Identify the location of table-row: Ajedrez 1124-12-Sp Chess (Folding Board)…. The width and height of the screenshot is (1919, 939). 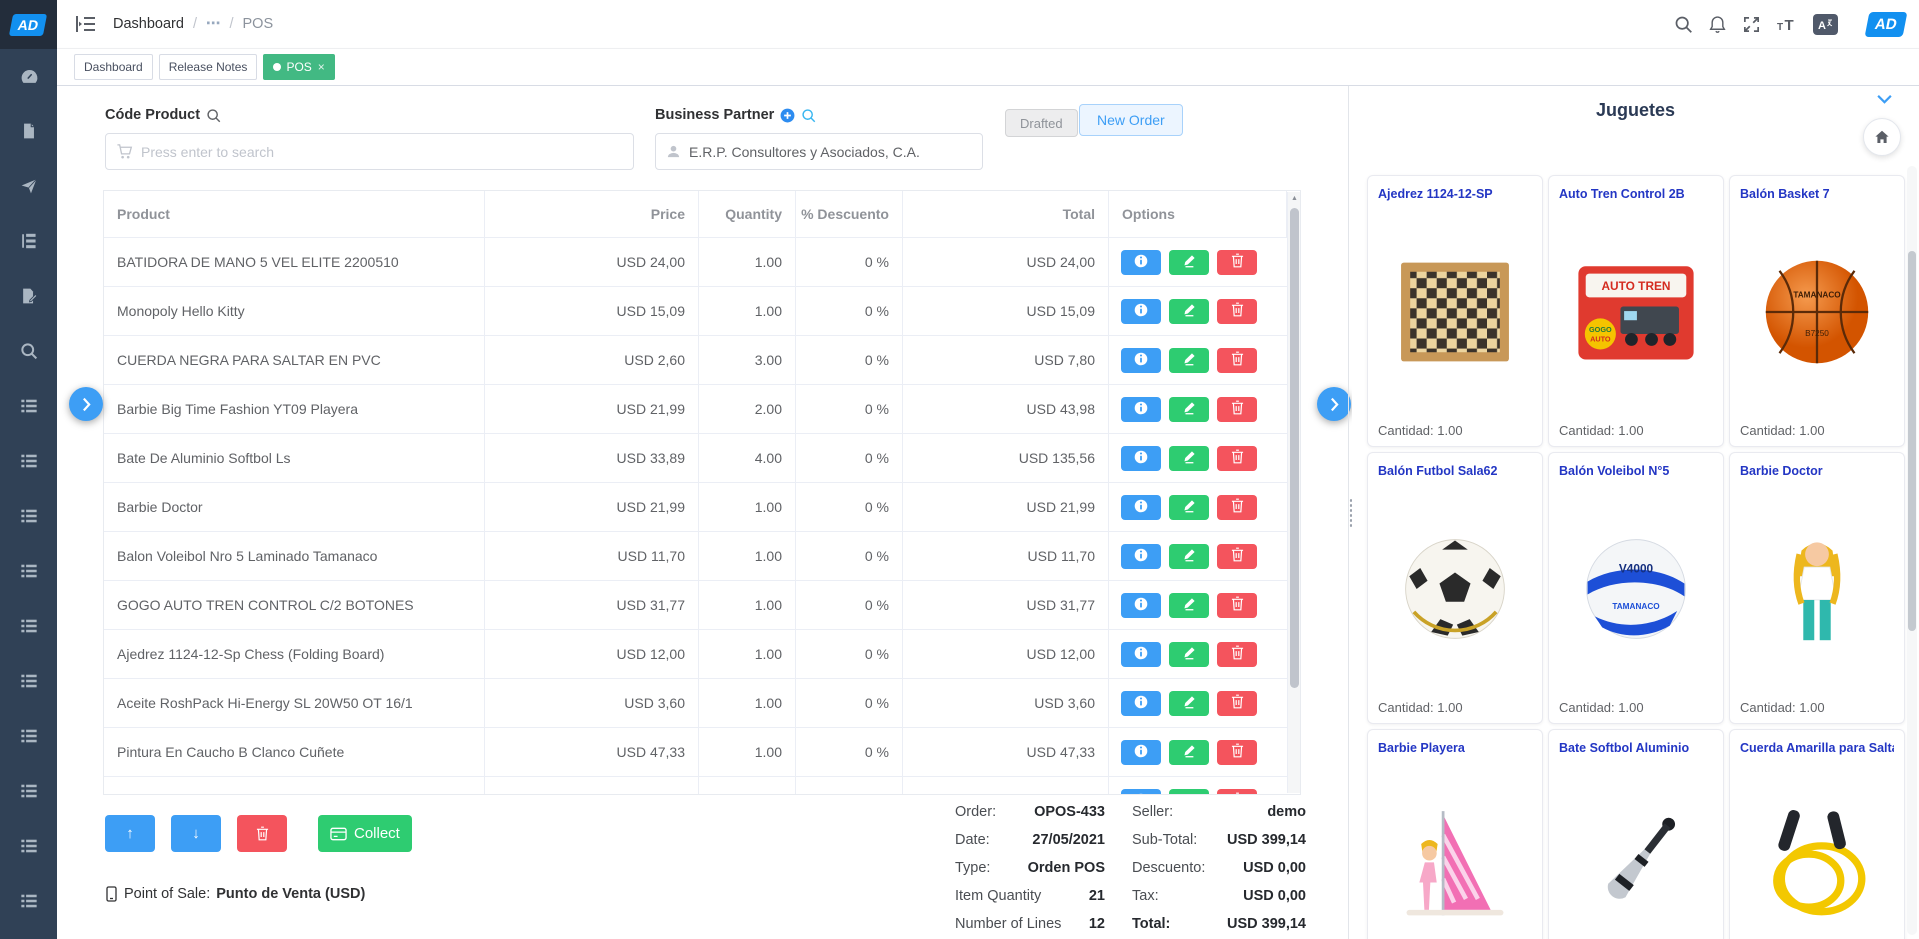
(702, 654).